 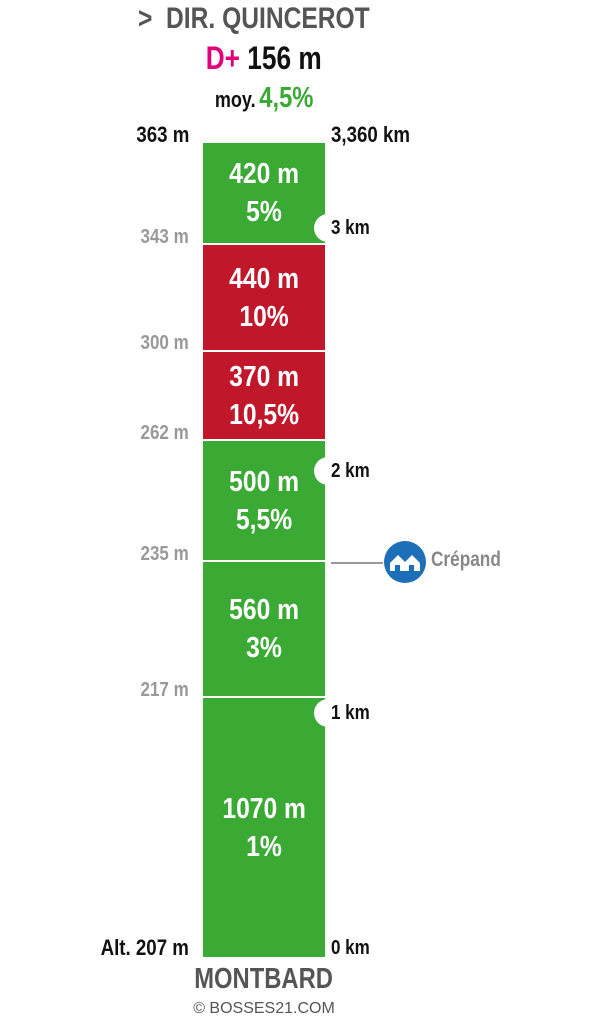 What do you see at coordinates (264, 414) in the screenshot?
I see `segment-grade: 10,5%` at bounding box center [264, 414].